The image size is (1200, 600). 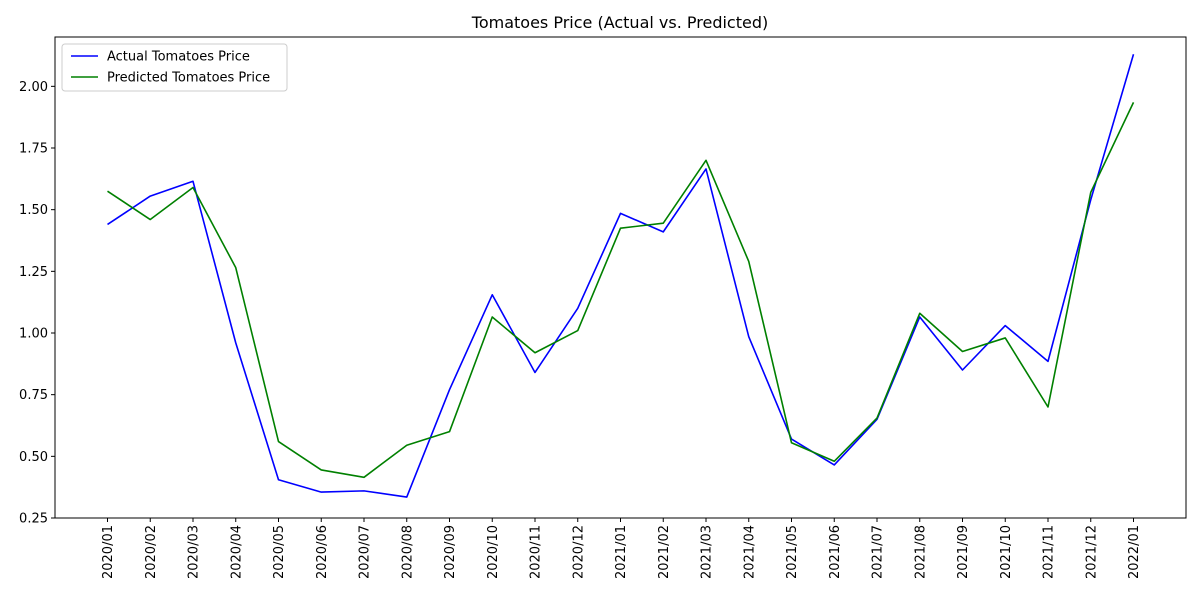 What do you see at coordinates (322, 552) in the screenshot?
I see `x-tick-label: 2020/06` at bounding box center [322, 552].